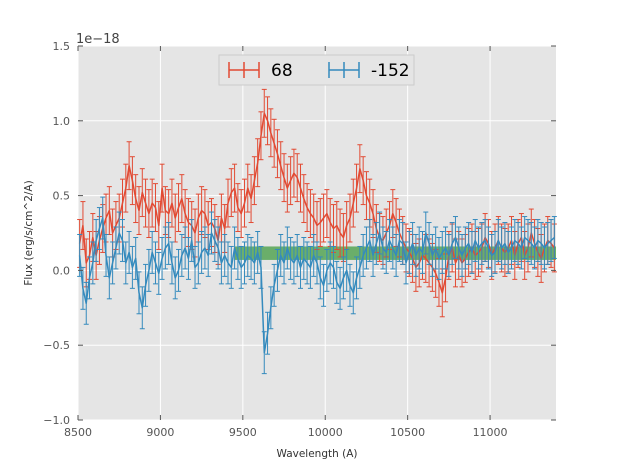 This screenshot has width=617, height=467. Describe the element at coordinates (62, 46) in the screenshot. I see `y-tick-label: 1.5` at that location.